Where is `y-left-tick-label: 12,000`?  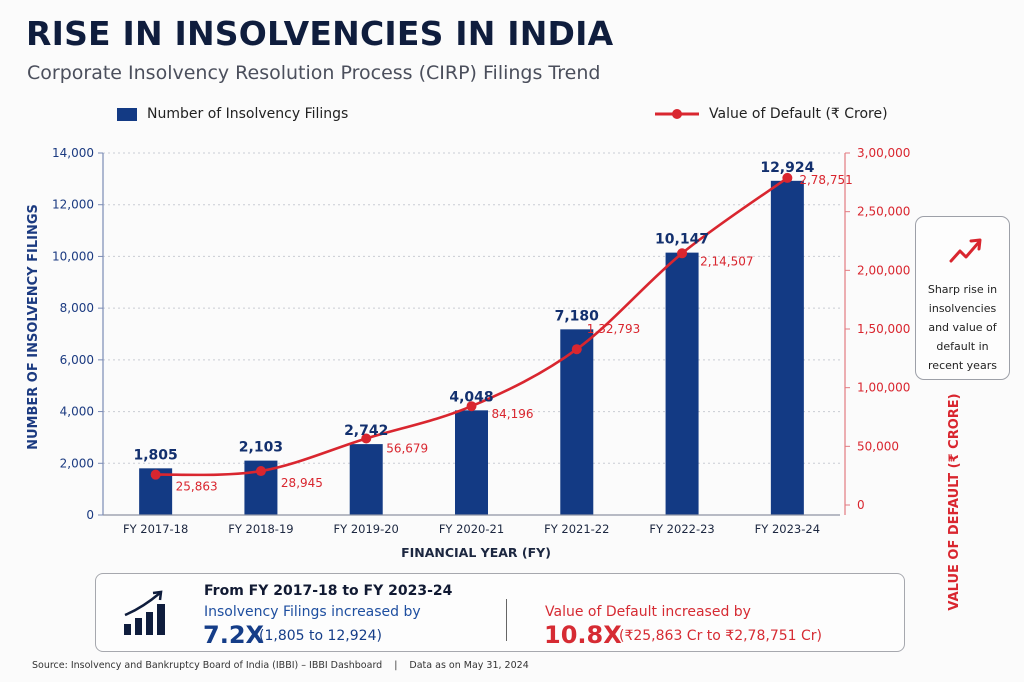 y-left-tick-label: 12,000 is located at coordinates (73, 205).